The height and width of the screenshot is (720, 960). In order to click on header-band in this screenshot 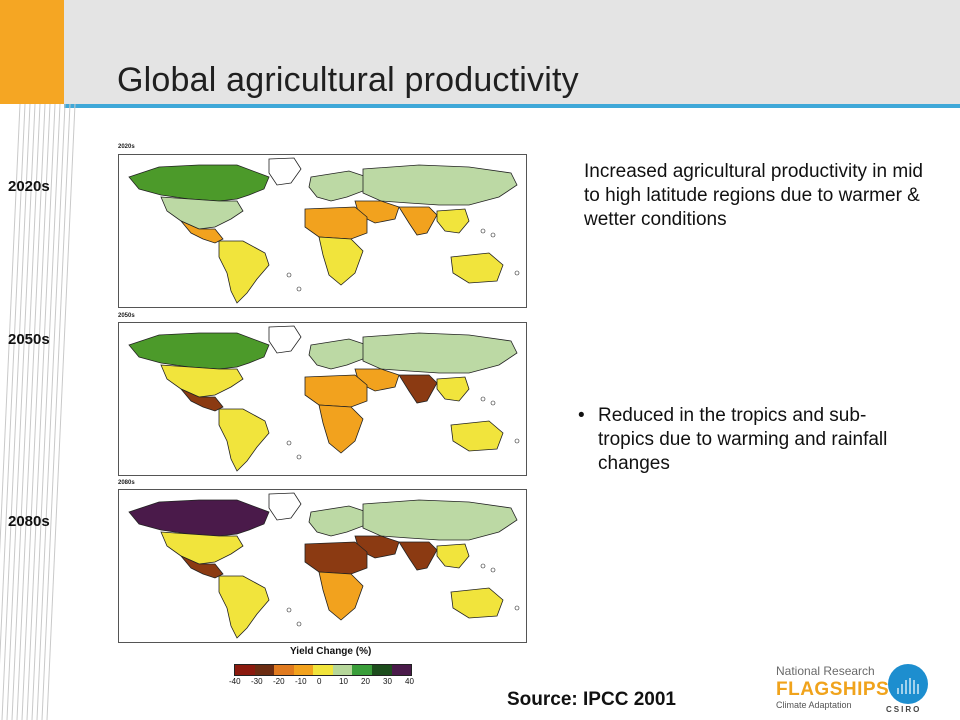, I will do `click(480, 52)`.